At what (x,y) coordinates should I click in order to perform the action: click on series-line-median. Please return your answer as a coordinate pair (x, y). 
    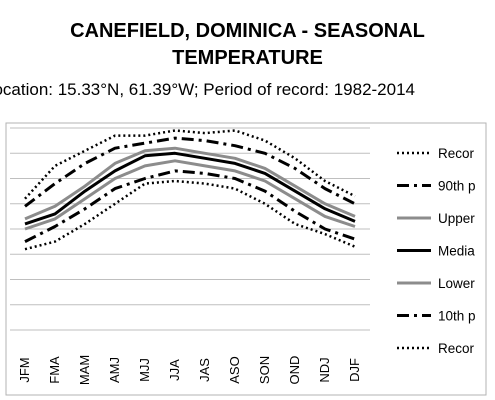
    Looking at the image, I should click on (190, 188).